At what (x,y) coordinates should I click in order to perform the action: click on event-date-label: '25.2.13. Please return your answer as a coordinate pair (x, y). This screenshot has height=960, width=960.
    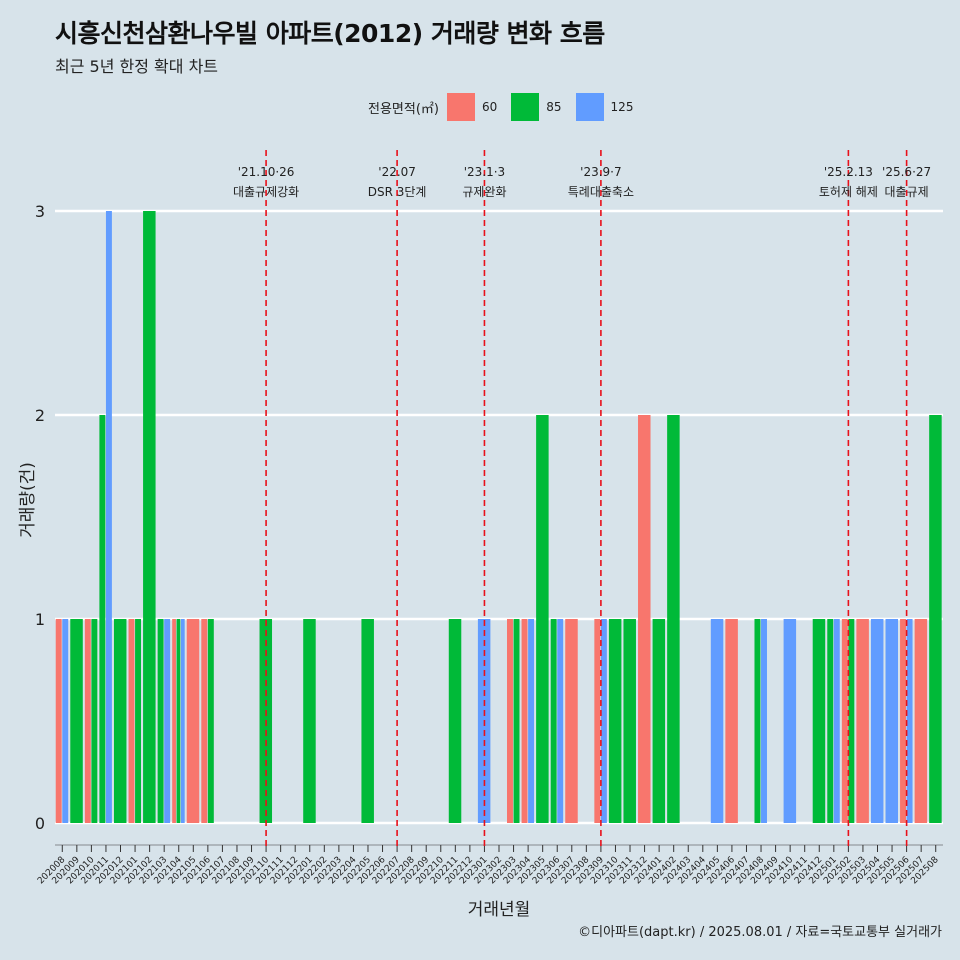
    Looking at the image, I should click on (848, 172).